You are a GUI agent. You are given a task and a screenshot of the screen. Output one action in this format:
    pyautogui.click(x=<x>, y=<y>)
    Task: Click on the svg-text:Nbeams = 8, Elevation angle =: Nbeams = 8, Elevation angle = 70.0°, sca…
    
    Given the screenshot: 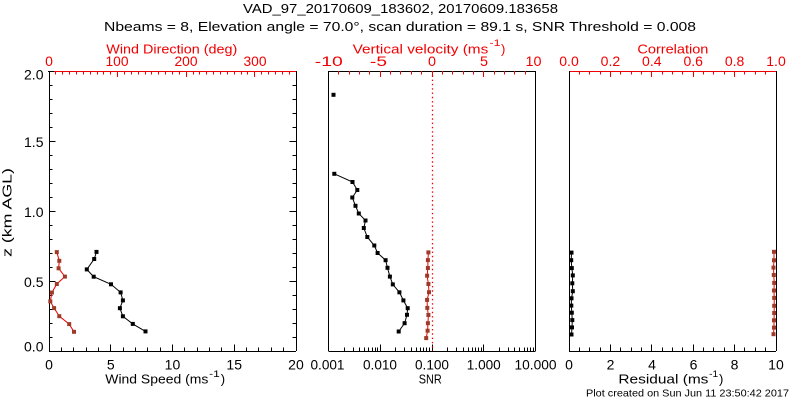 What is the action you would take?
    pyautogui.click(x=400, y=26)
    